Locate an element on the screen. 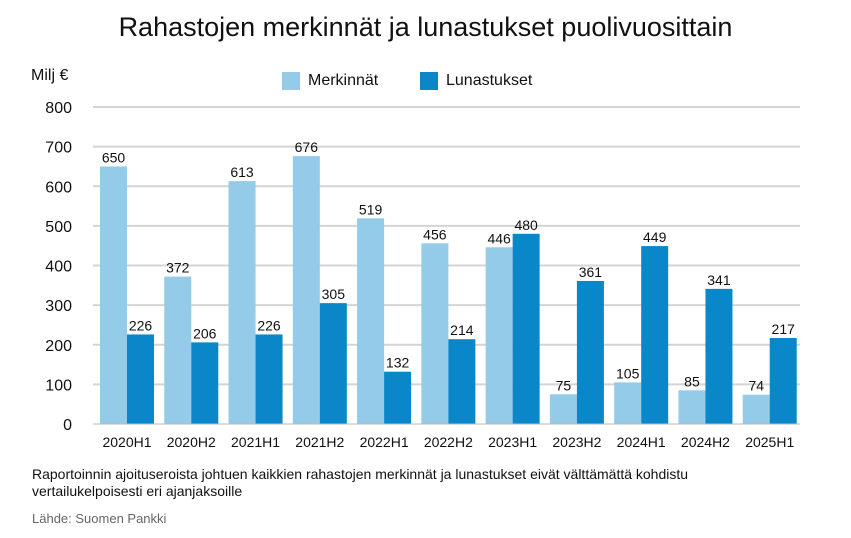  data-label: 74 is located at coordinates (756, 386).